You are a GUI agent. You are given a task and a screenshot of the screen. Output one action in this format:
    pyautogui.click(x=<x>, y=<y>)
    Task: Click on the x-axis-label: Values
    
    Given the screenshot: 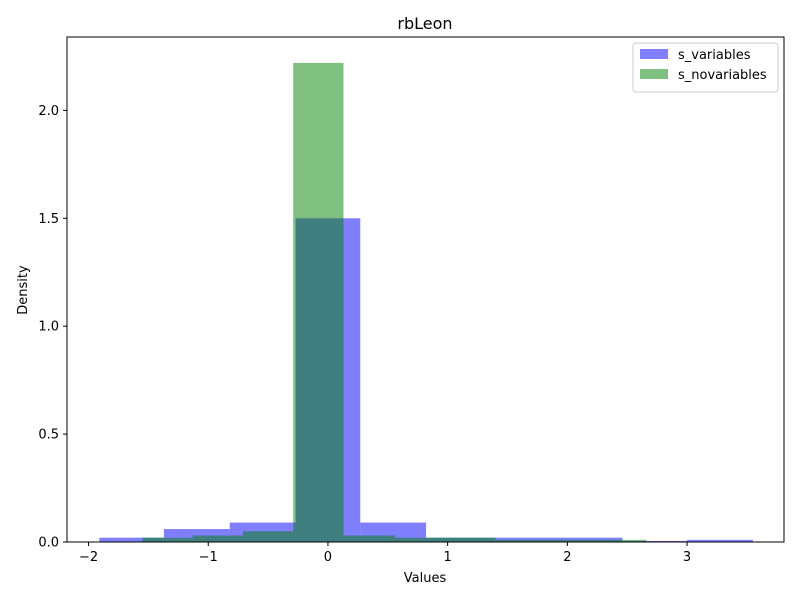 What is the action you would take?
    pyautogui.click(x=425, y=578)
    